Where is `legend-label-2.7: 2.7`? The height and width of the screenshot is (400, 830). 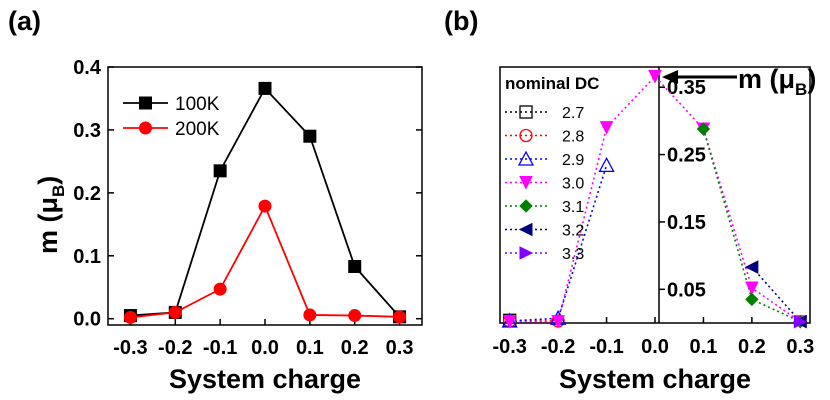
legend-label-2.7: 2.7 is located at coordinates (573, 113).